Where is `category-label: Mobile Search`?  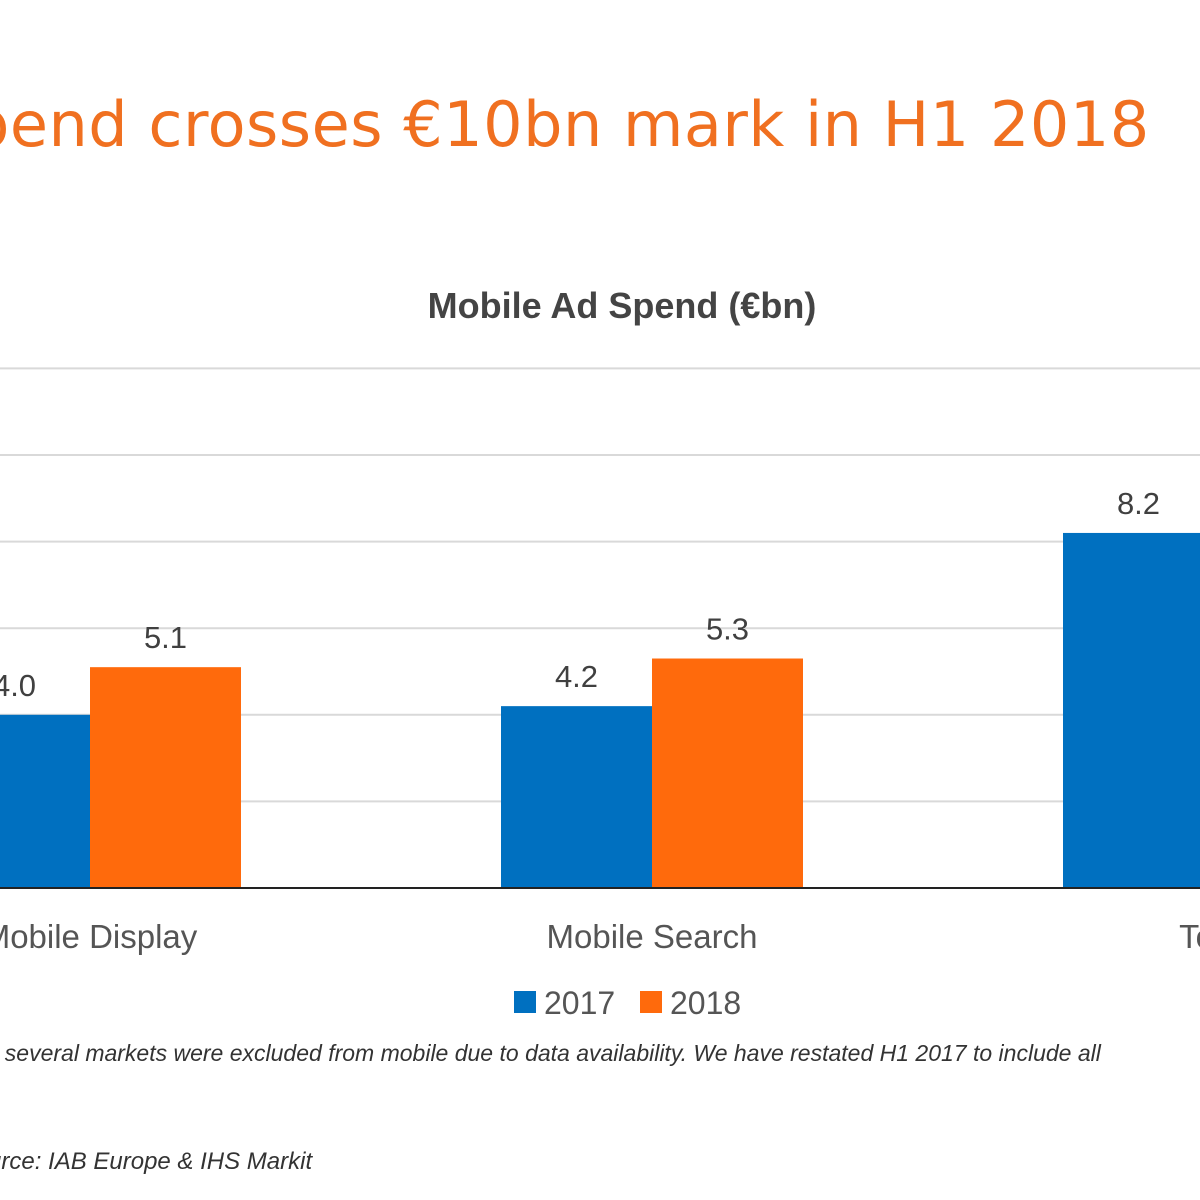 category-label: Mobile Search is located at coordinates (652, 936).